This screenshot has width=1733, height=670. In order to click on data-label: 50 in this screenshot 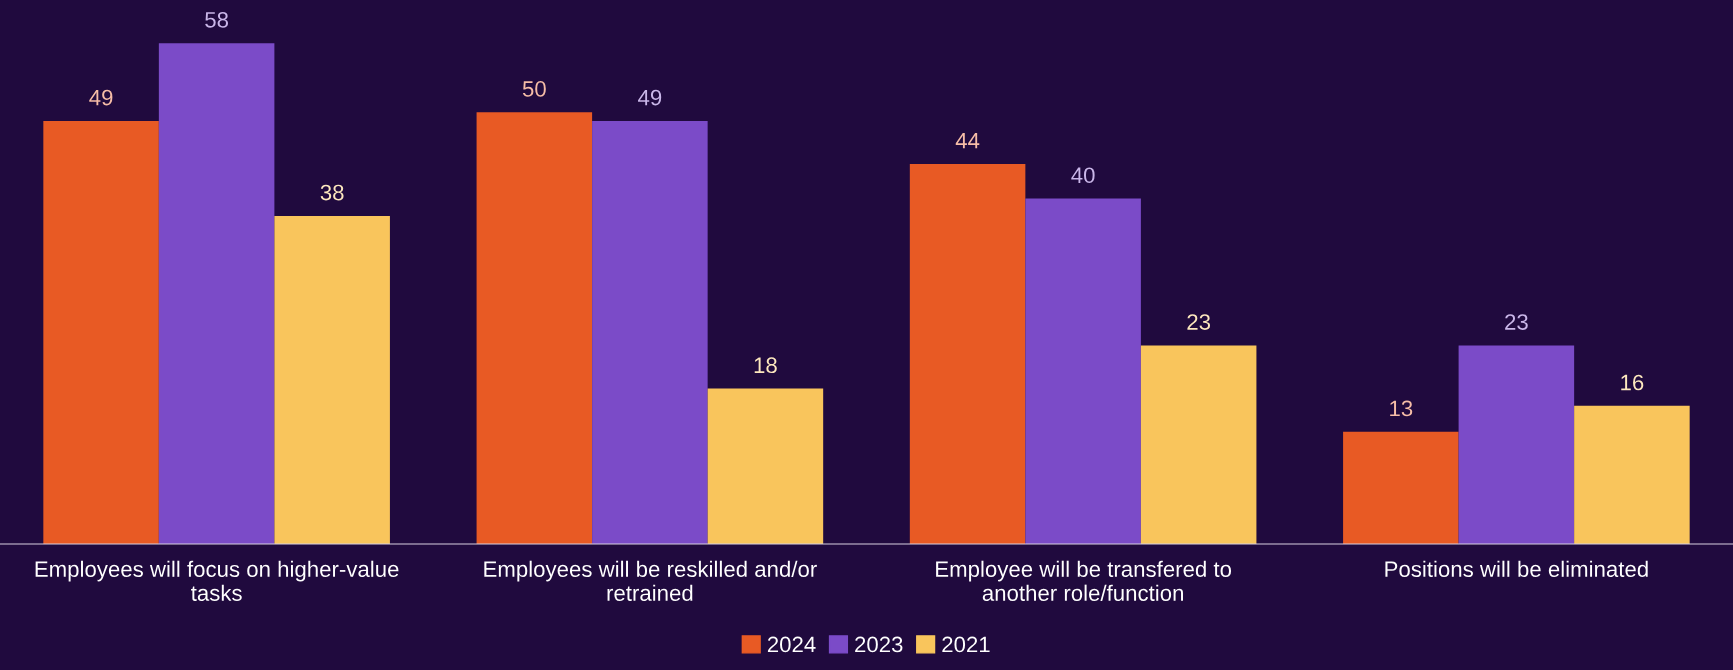, I will do `click(534, 89)`.